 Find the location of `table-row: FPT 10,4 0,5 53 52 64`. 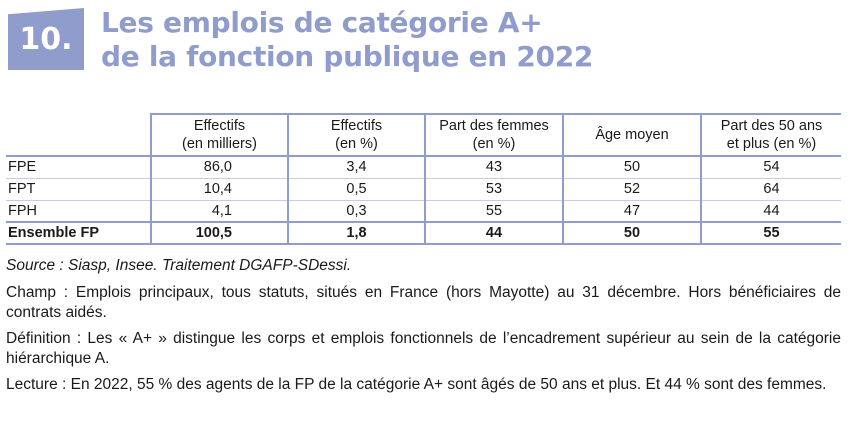

table-row: FPT 10,4 0,5 53 52 64 is located at coordinates (423, 189).